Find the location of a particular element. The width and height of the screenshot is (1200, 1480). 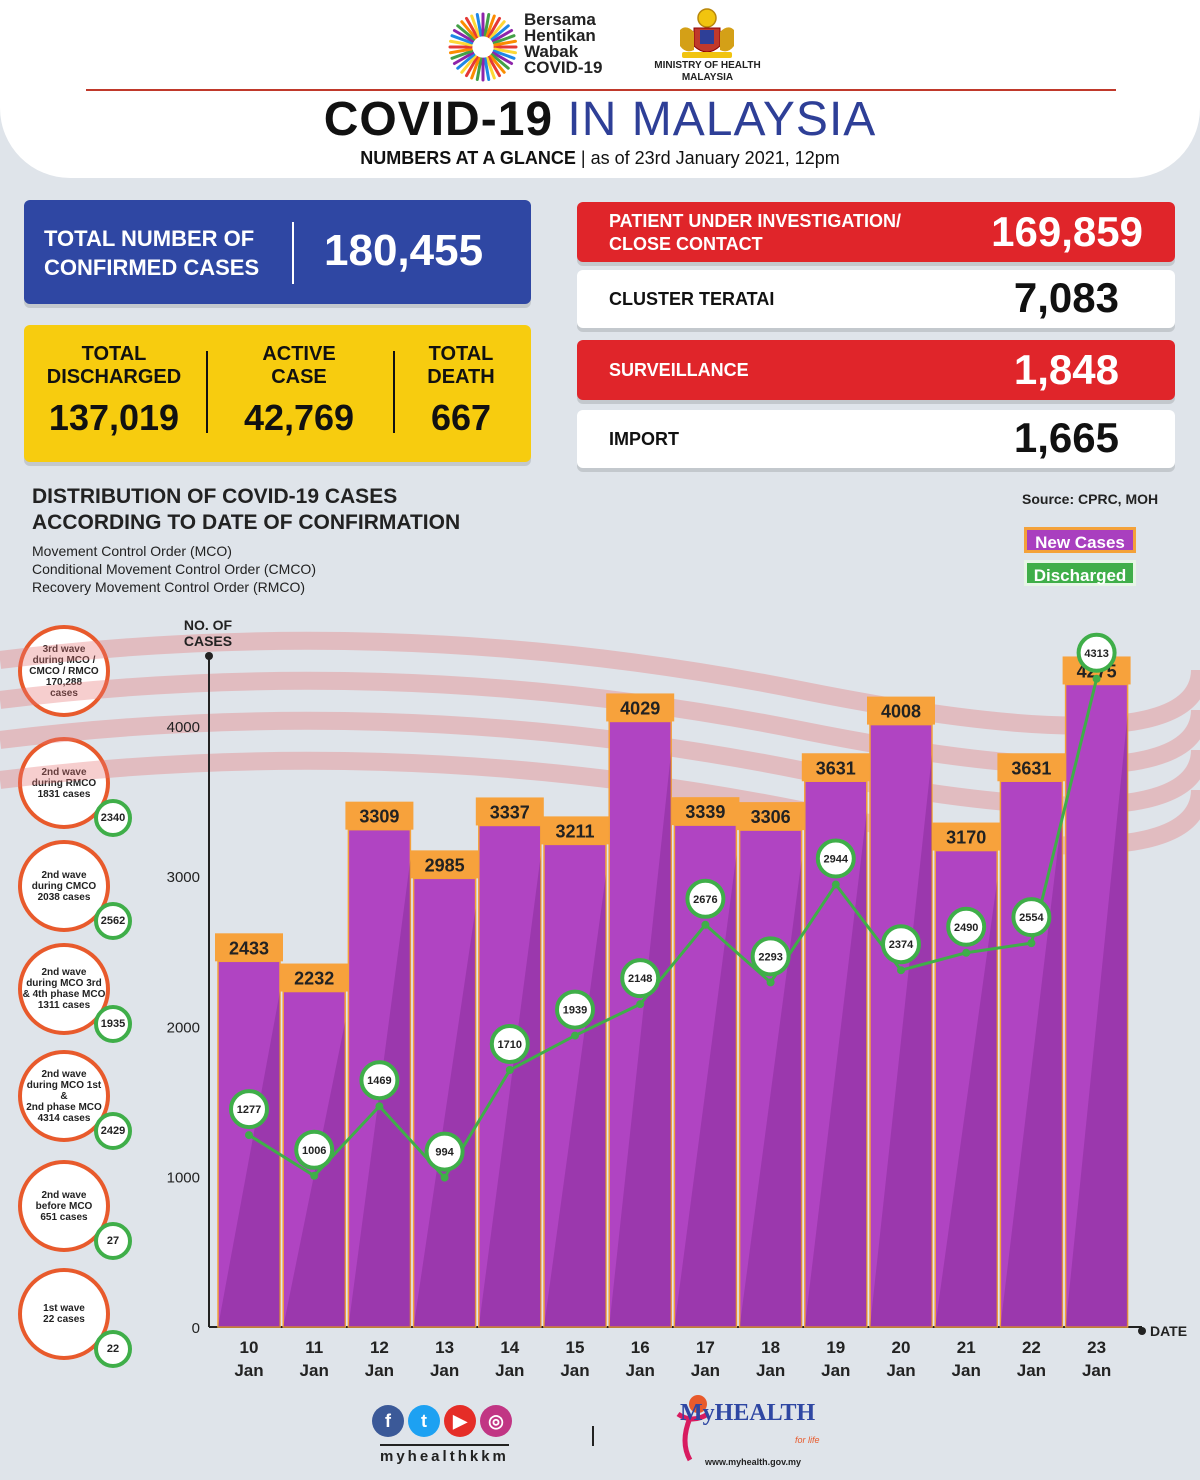

surveillance-card: SURVEILLANCE 1,848 is located at coordinates (876, 370).